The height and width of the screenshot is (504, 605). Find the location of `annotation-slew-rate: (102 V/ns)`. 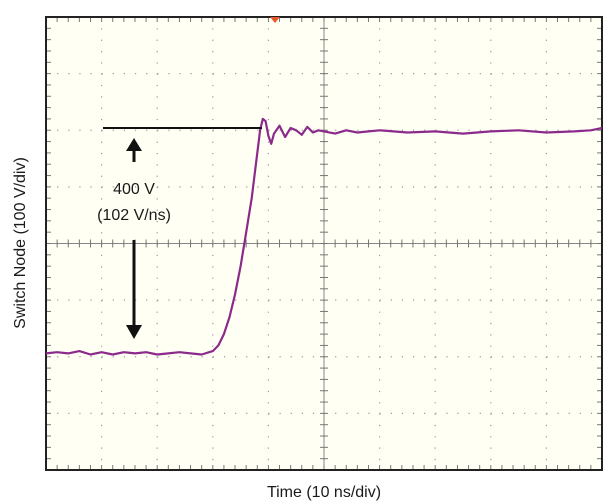

annotation-slew-rate: (102 V/ns) is located at coordinates (134, 215).